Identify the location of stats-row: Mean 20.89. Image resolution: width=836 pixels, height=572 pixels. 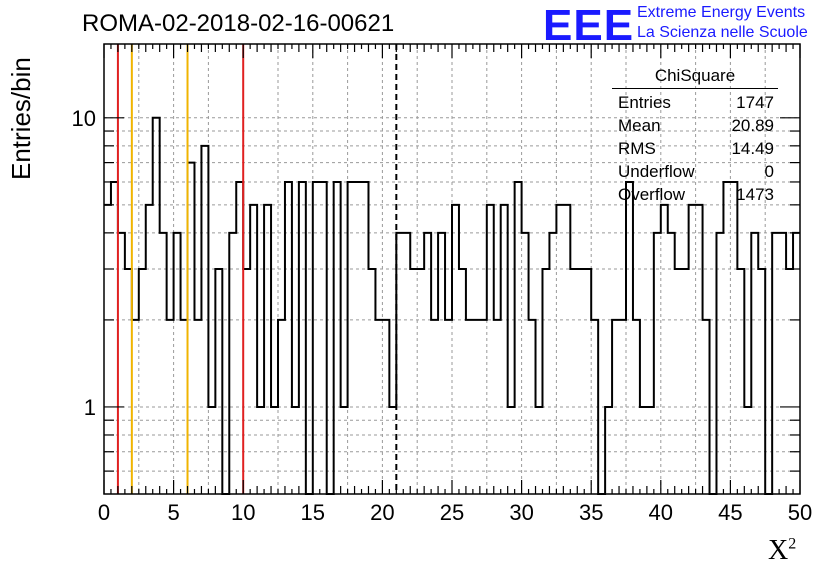
(695, 125).